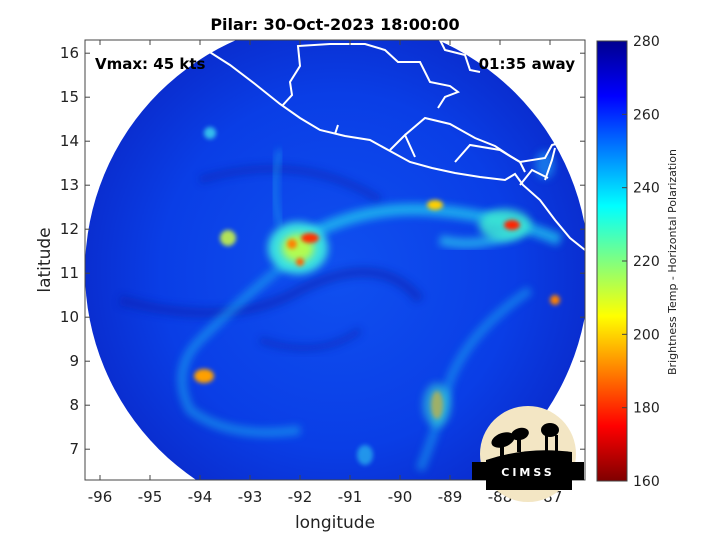 Image resolution: width=720 pixels, height=540 pixels. I want to click on x-tick-label: -95, so click(150, 497).